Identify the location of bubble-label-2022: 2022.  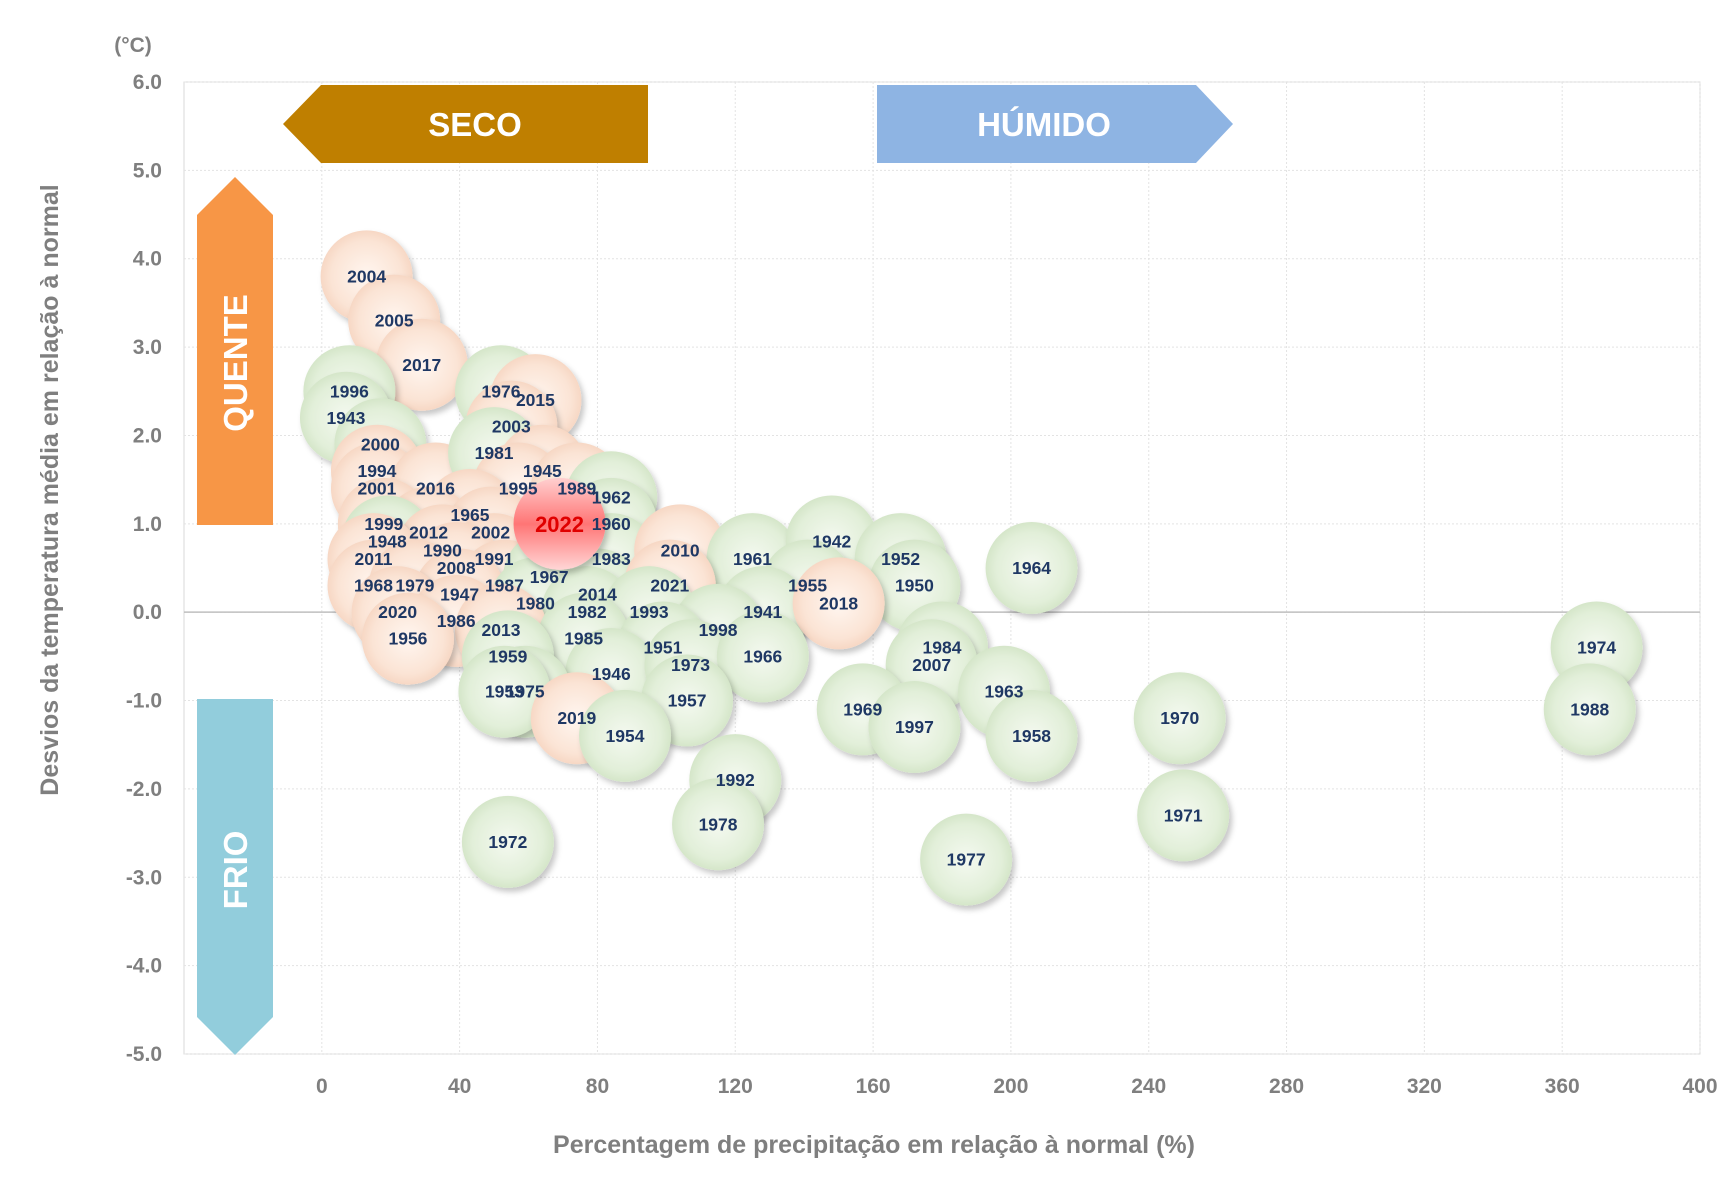
(559, 524).